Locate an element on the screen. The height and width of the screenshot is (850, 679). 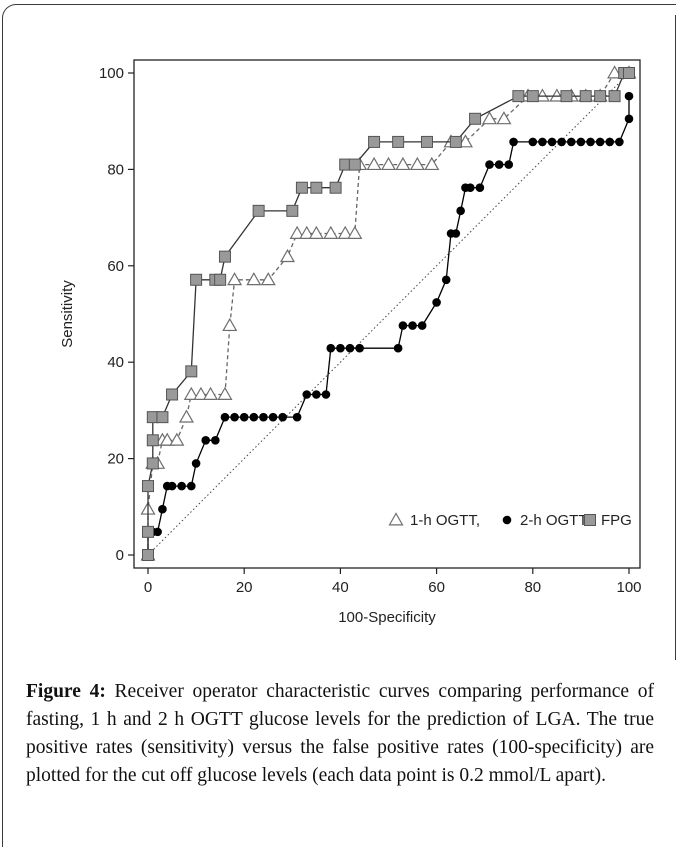
x-tick-label: 60 is located at coordinates (436, 587).